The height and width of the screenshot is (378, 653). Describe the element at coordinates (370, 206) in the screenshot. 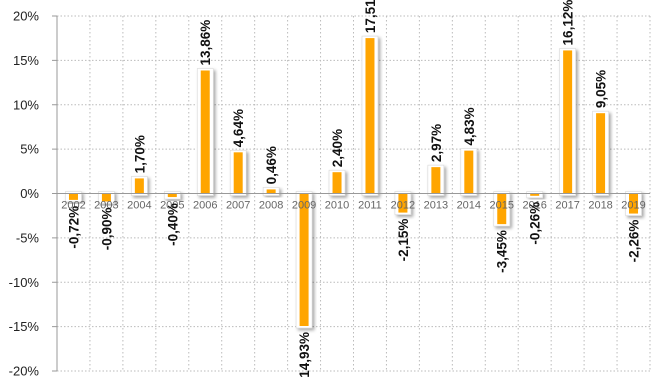

I see `x-tick-label: 2011` at that location.